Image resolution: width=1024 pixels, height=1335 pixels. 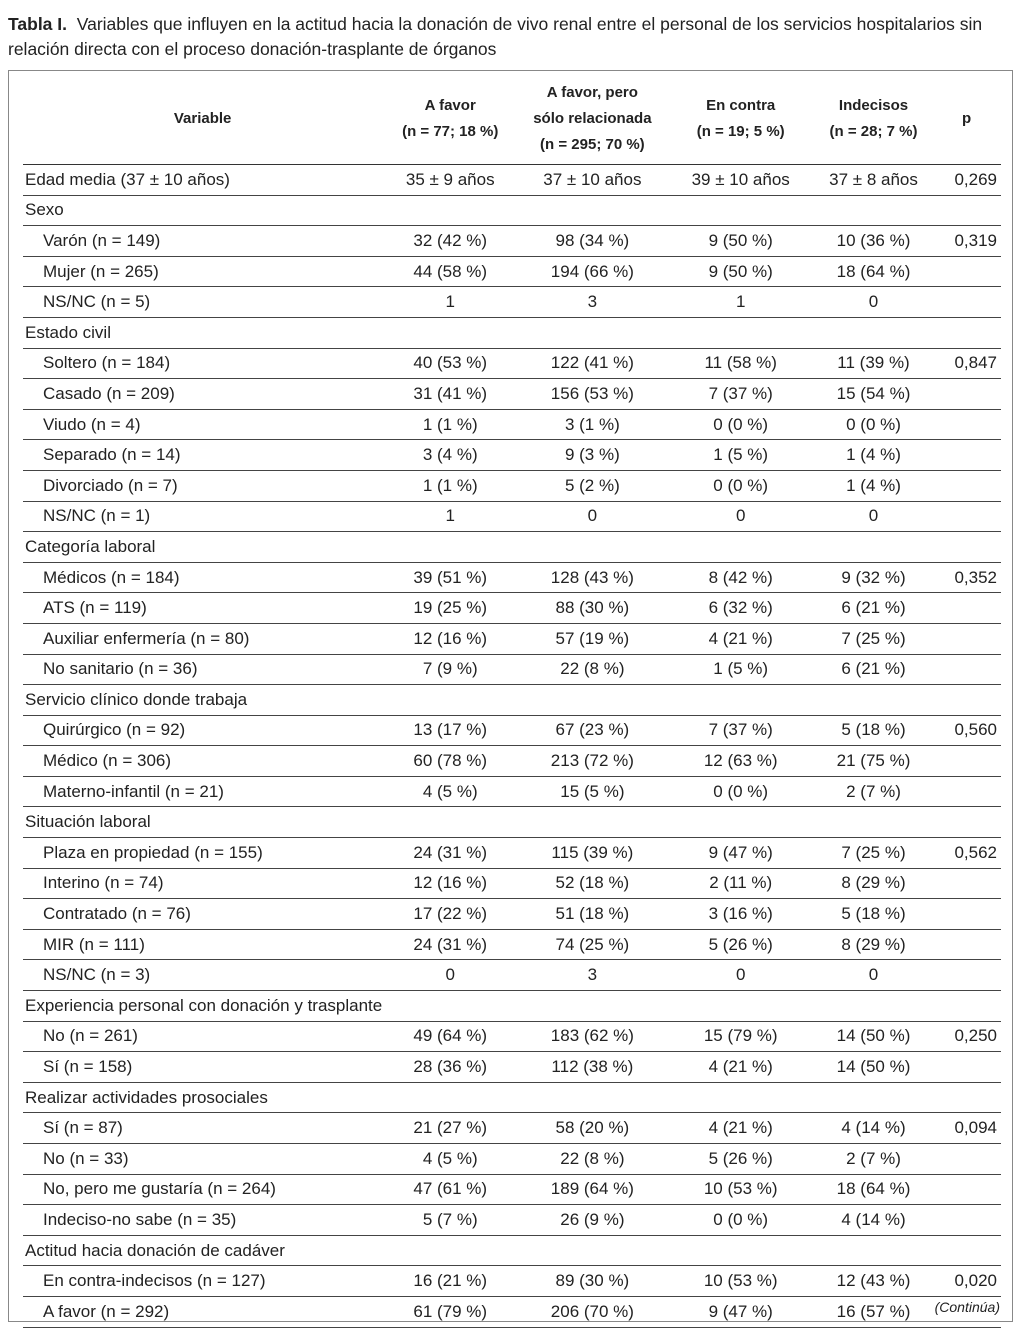 What do you see at coordinates (203, 792) in the screenshot?
I see `variable-cell: Materno-infantil (n = 21)` at bounding box center [203, 792].